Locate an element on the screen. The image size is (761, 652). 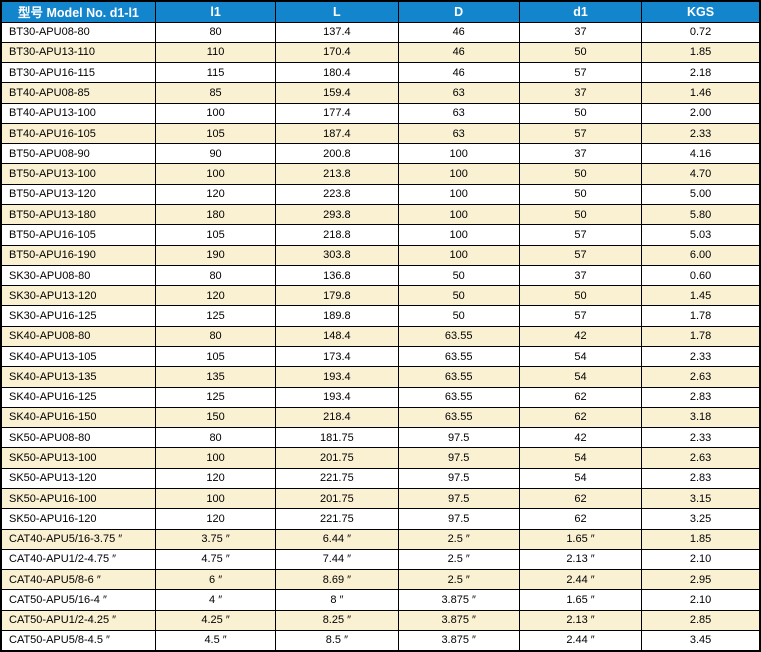
table-row: SK50-APU13-120 120 221.75 97.5 54 2.83 is located at coordinates (380, 478).